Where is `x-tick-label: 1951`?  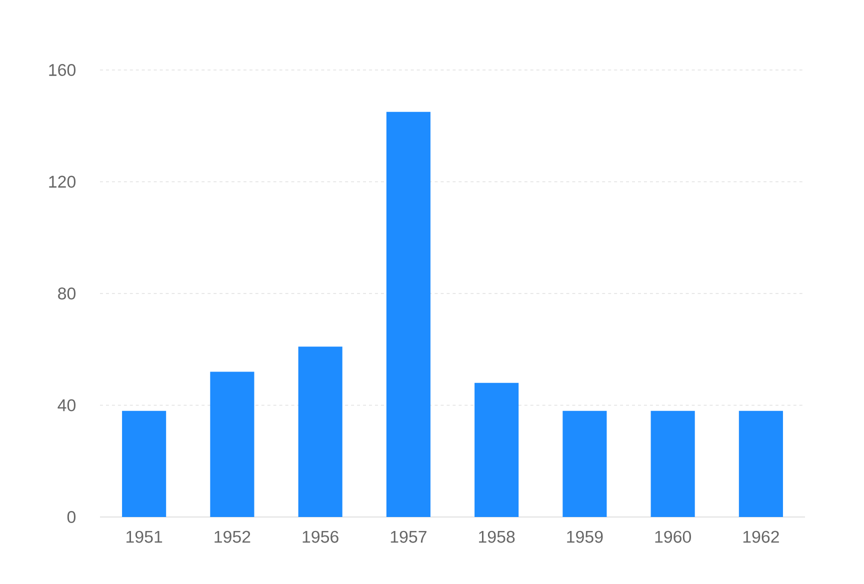
x-tick-label: 1951 is located at coordinates (144, 536).